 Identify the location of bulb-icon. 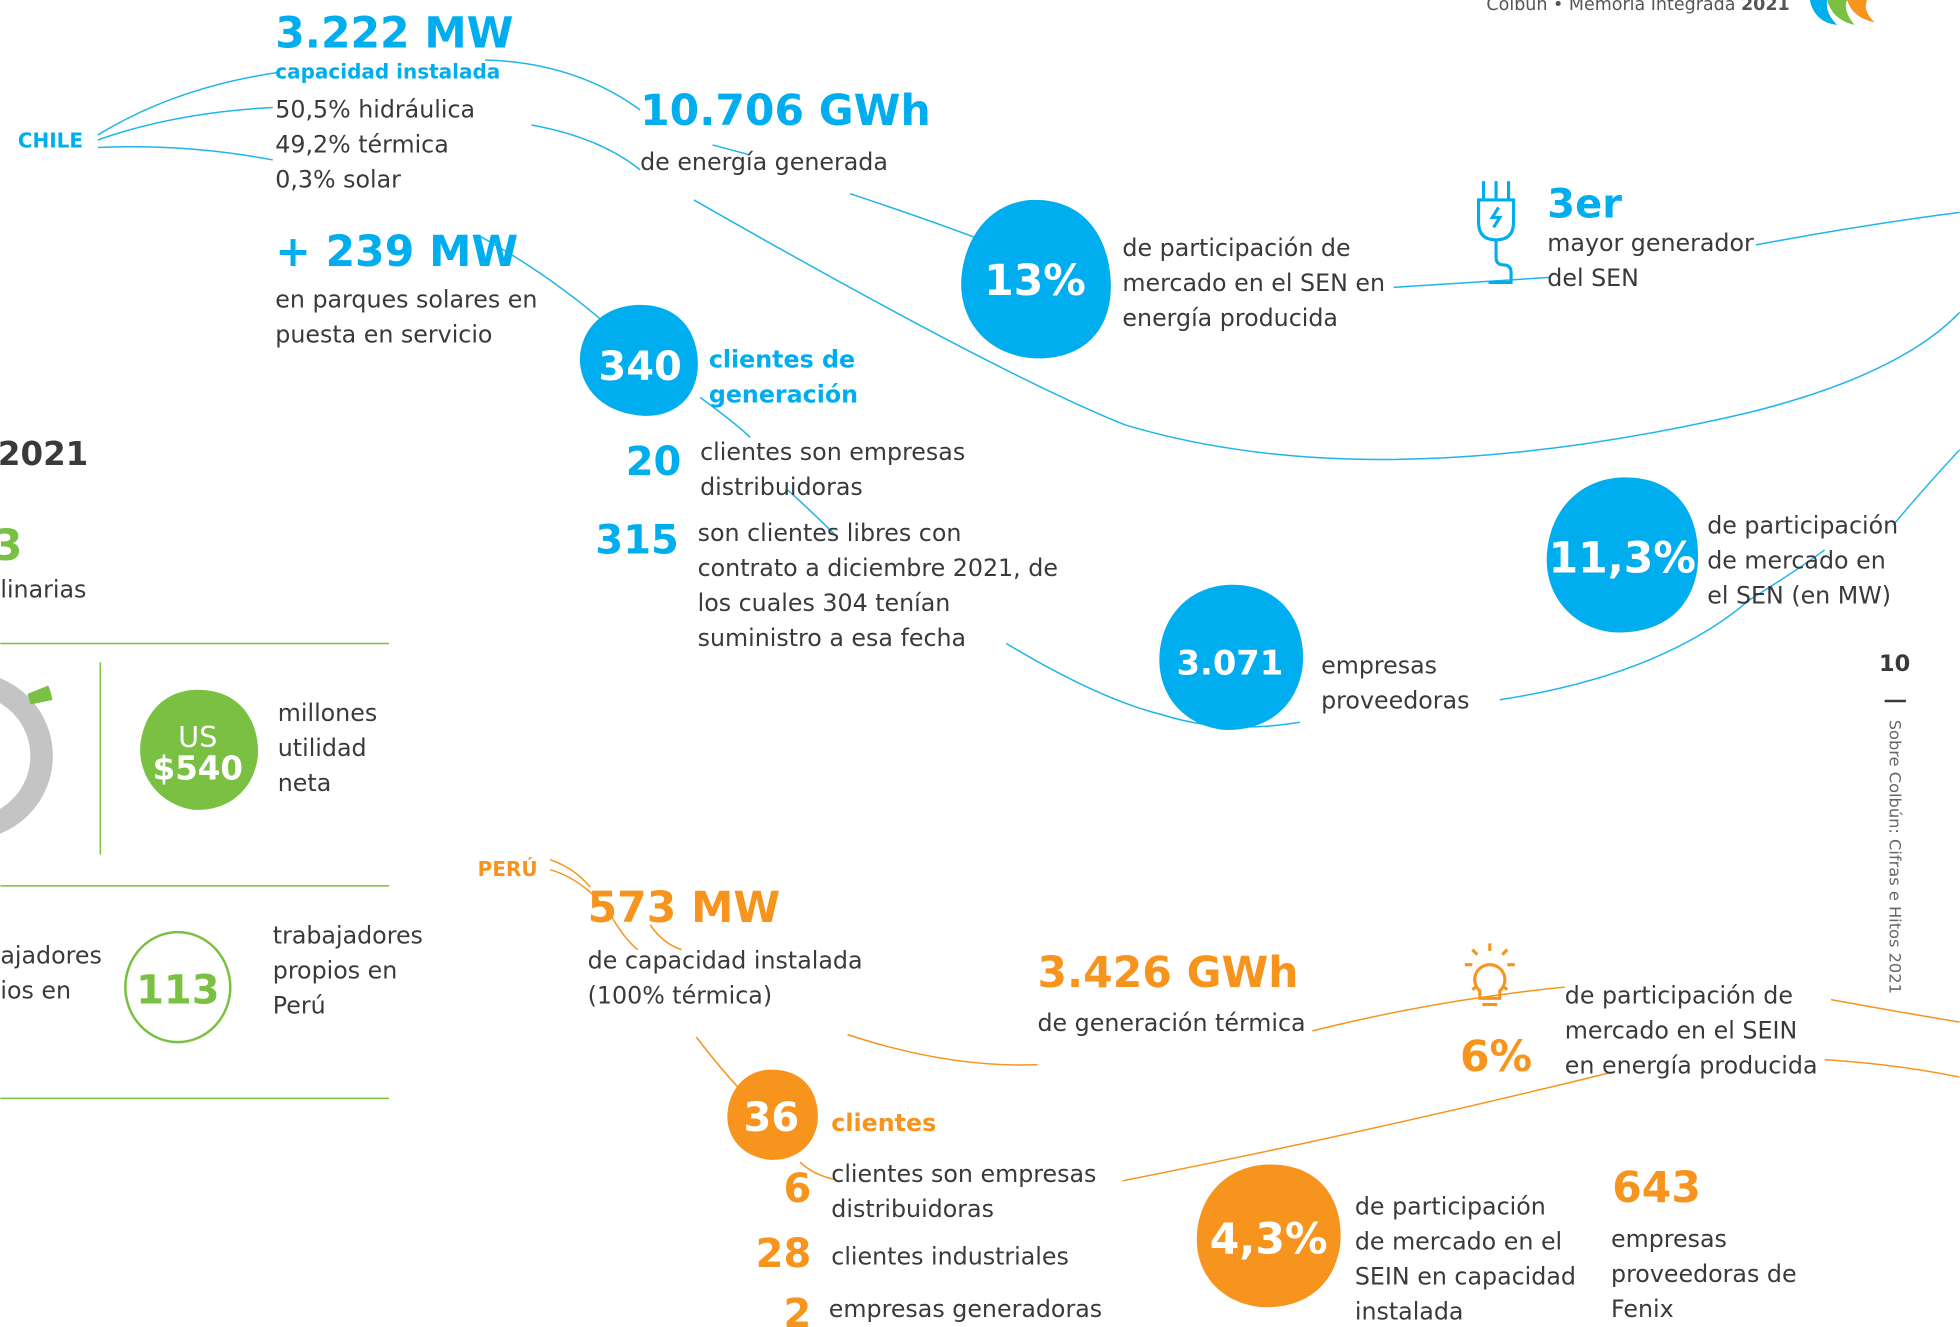
(1489, 975).